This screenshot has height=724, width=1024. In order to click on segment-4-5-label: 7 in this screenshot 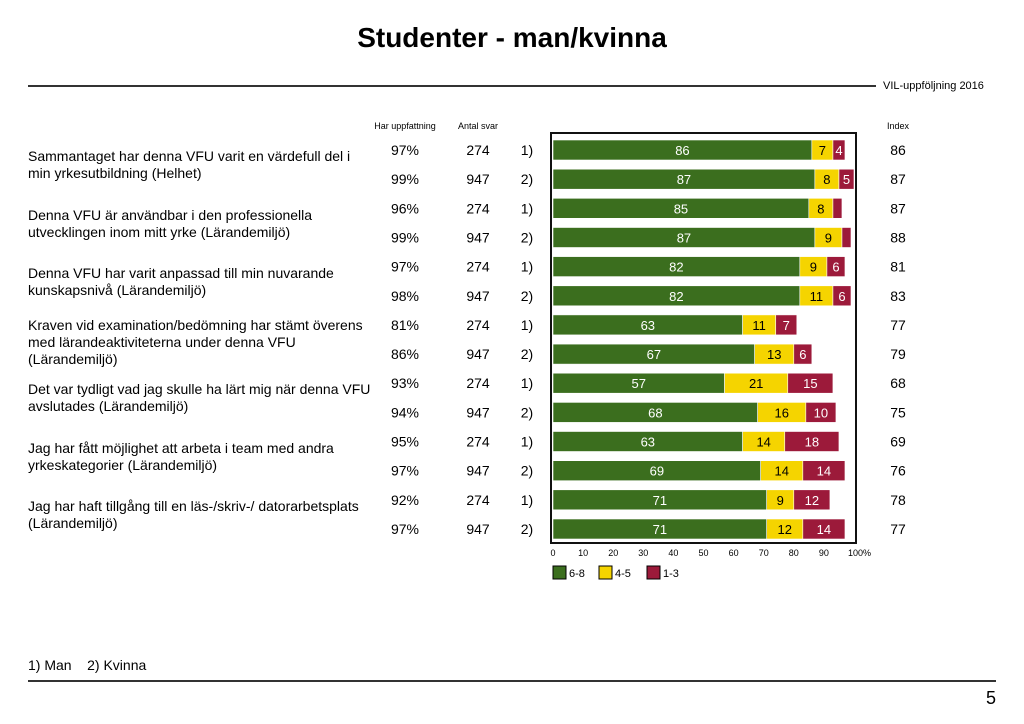, I will do `click(822, 150)`.